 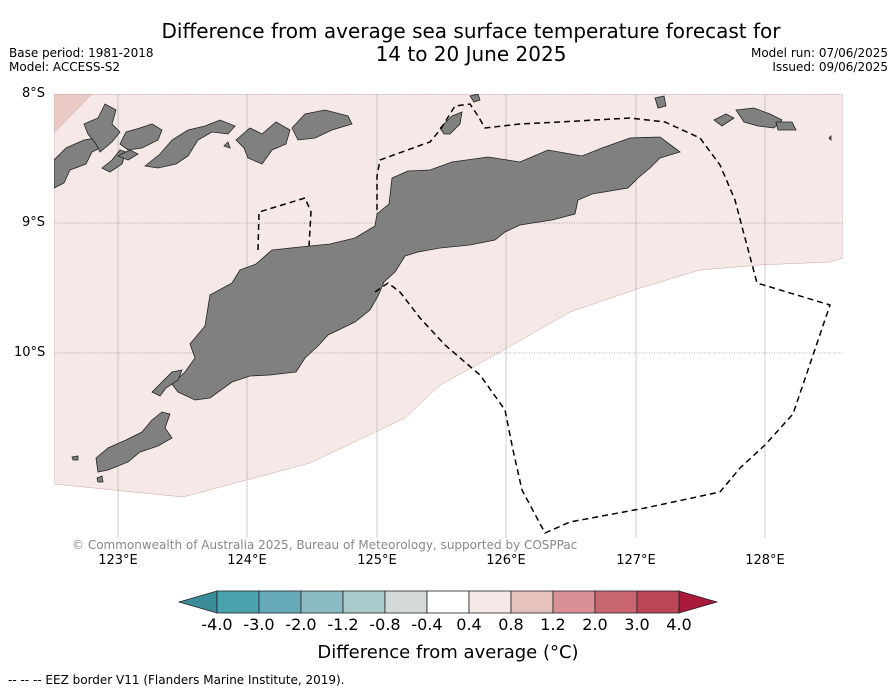 I want to click on sawu-islet, so click(x=100, y=479).